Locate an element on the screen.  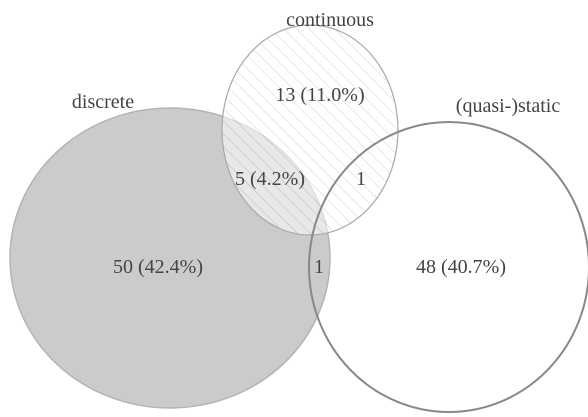
set-label-quasi-static: (quasi-)static is located at coordinates (508, 106).